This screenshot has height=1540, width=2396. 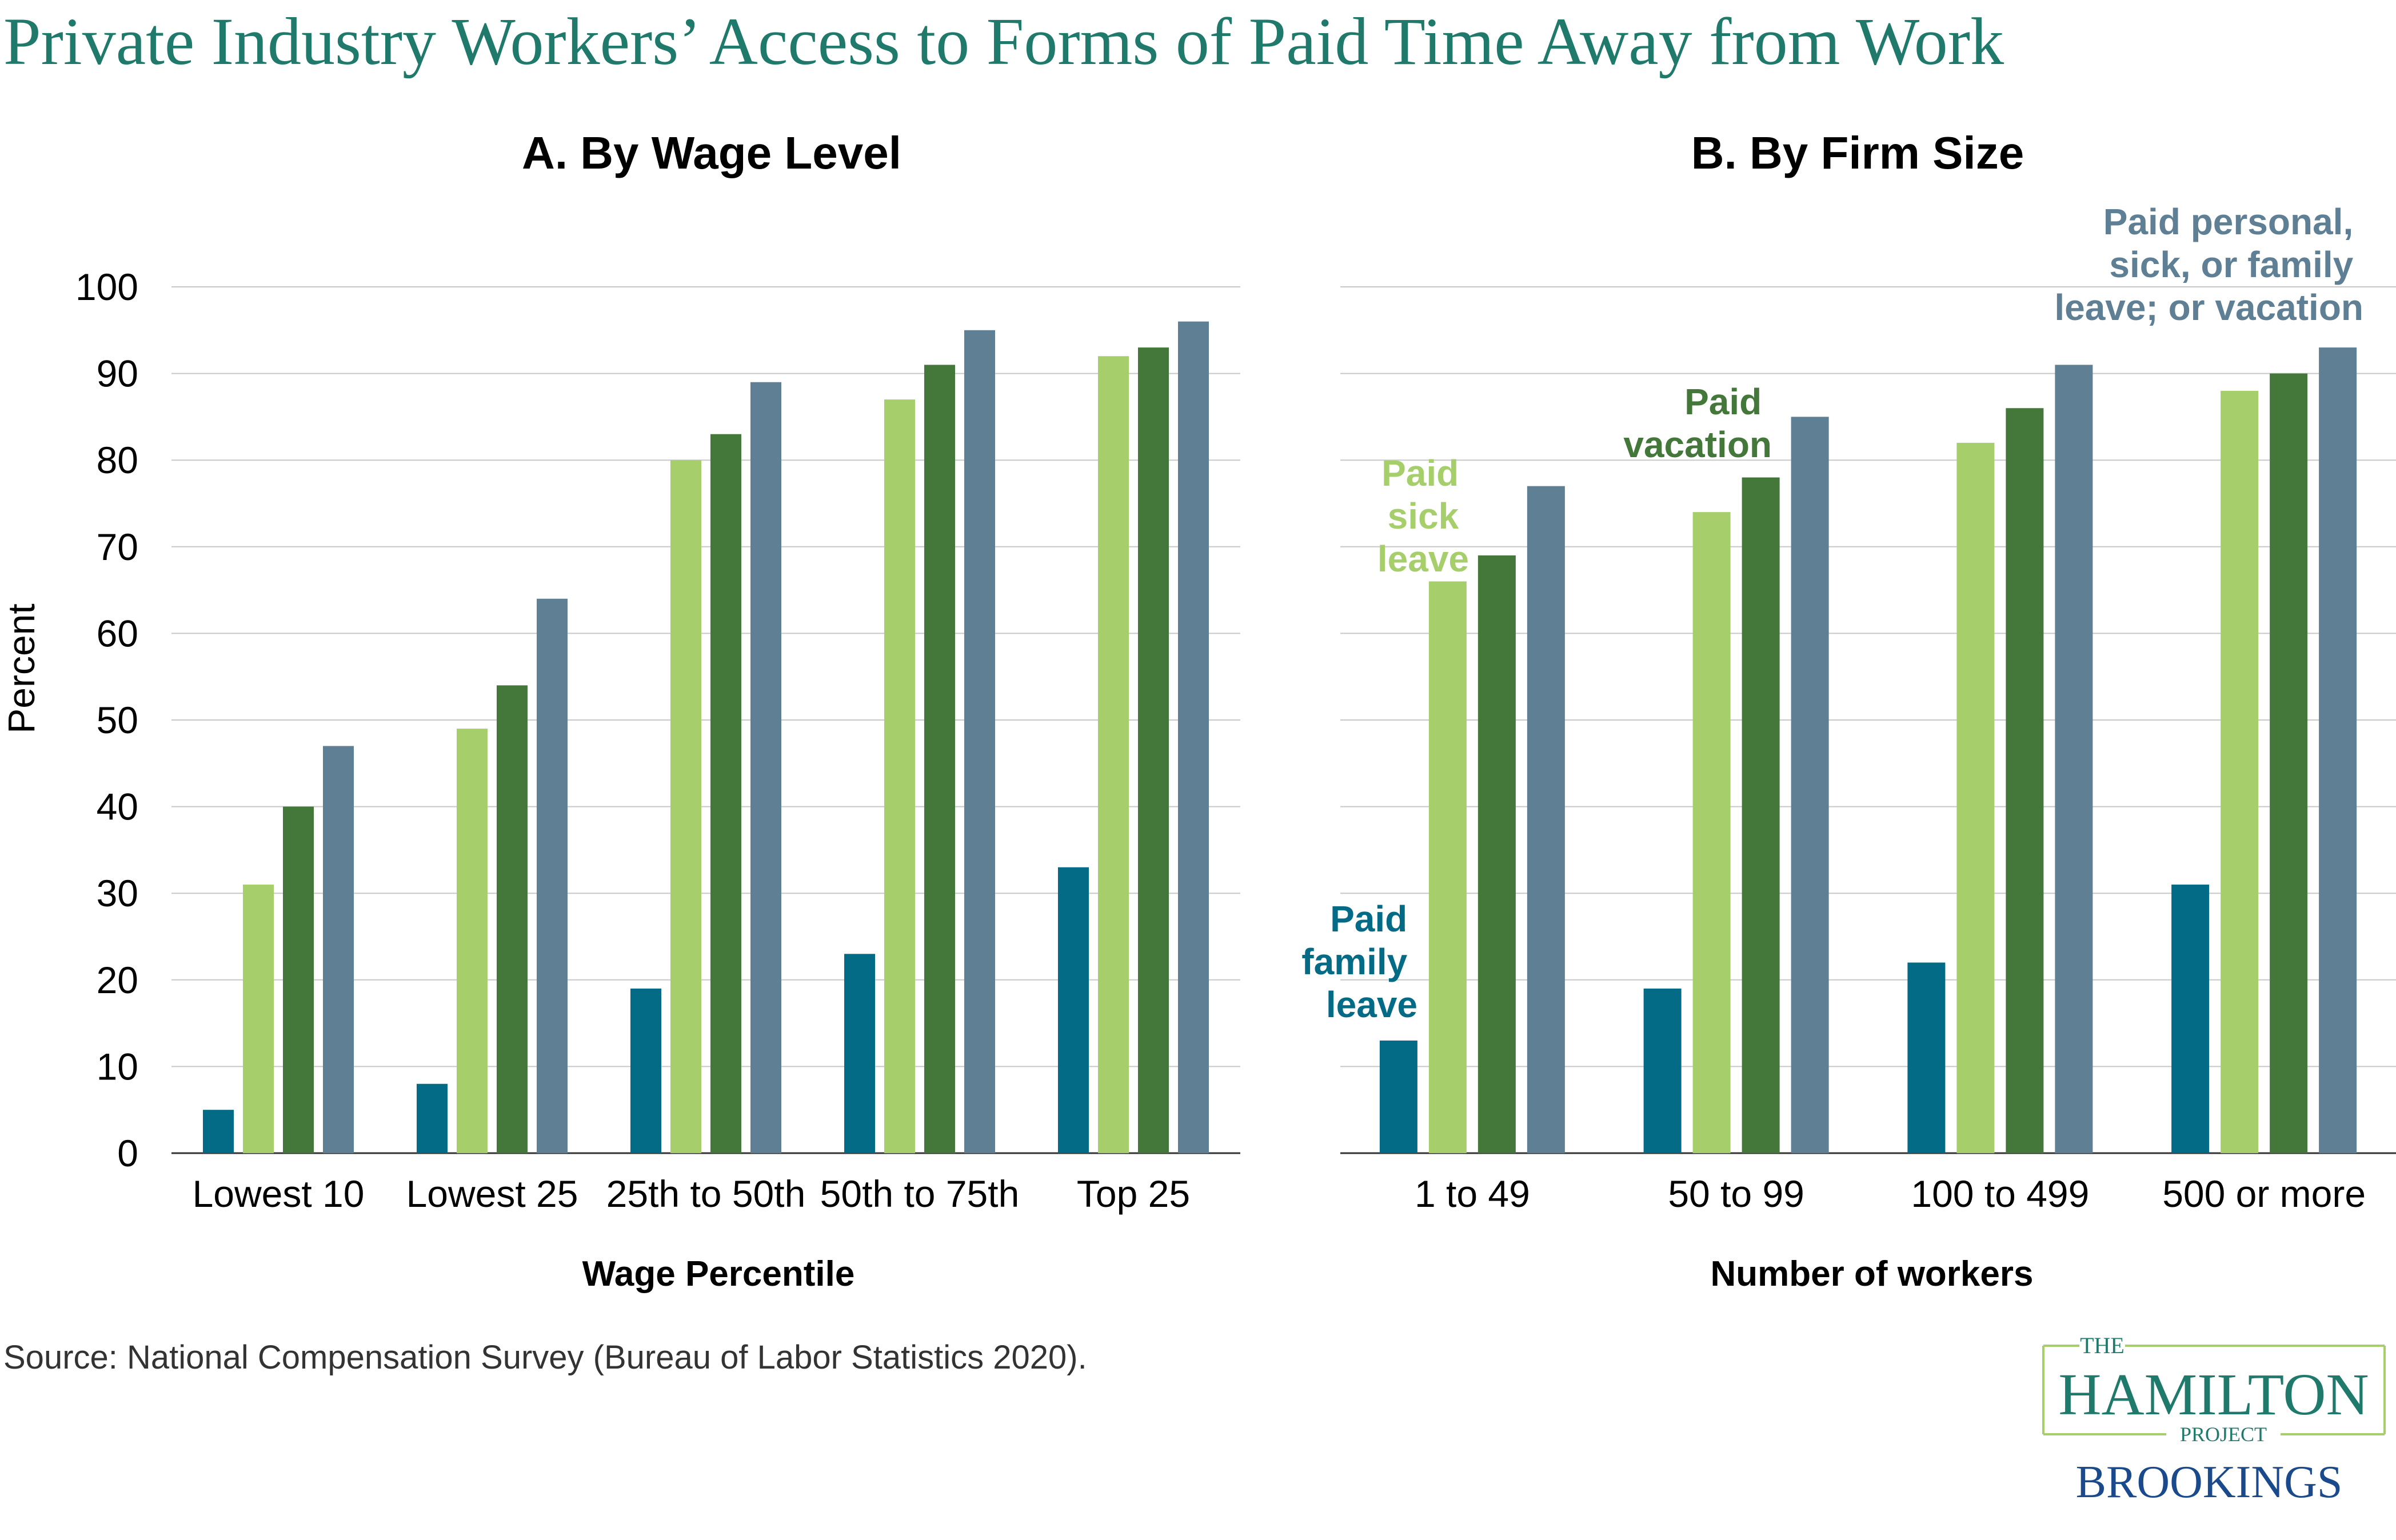 I want to click on panel-a-y-tick-label: 70, so click(x=117, y=547).